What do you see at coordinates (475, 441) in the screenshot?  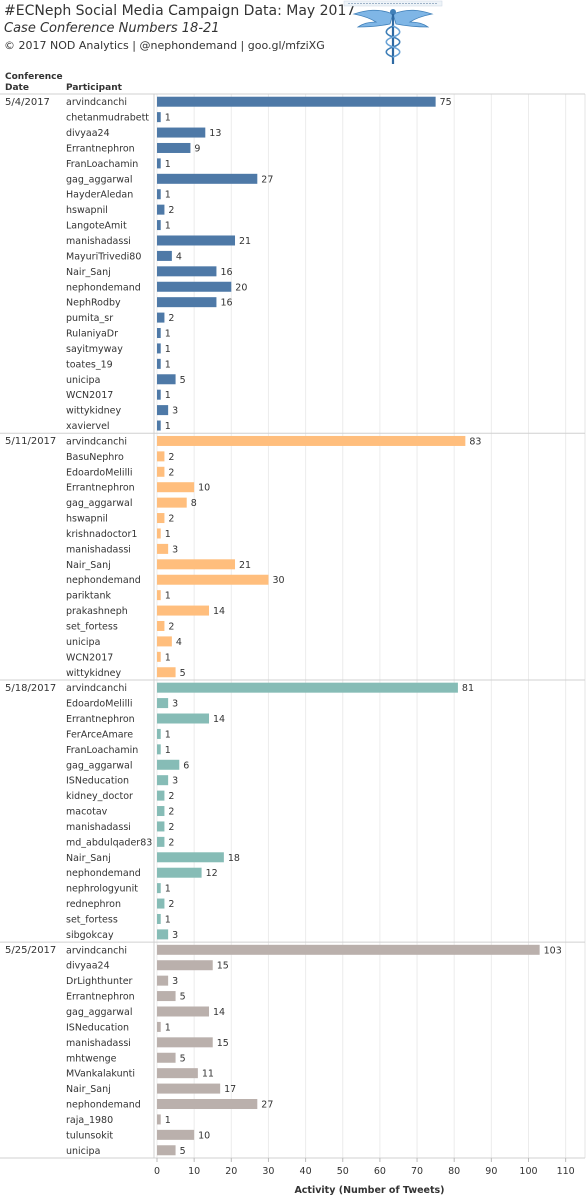 I see `bar-value-label: 83` at bounding box center [475, 441].